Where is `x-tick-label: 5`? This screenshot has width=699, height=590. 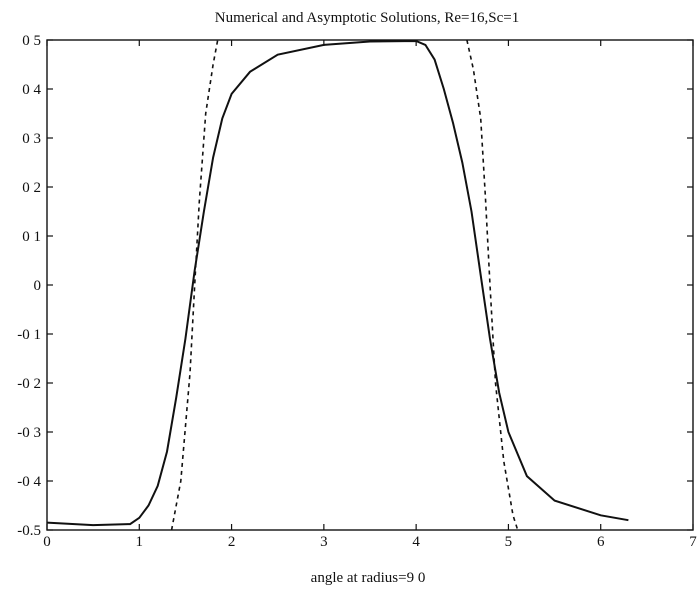
x-tick-label: 5 is located at coordinates (509, 542).